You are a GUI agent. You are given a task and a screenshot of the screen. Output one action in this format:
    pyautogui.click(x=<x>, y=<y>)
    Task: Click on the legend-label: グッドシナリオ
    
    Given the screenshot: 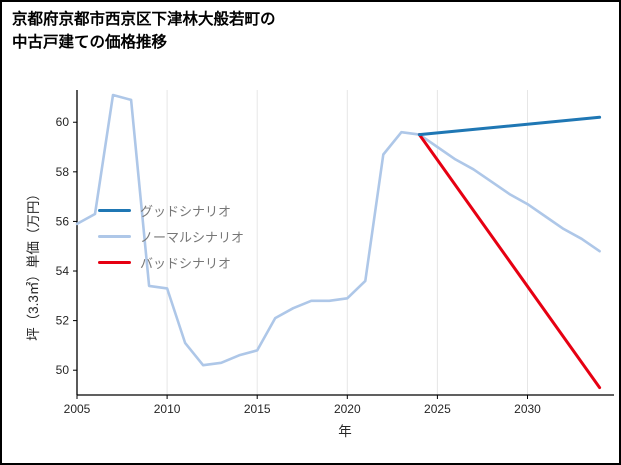 What is the action you would take?
    pyautogui.click(x=186, y=211)
    